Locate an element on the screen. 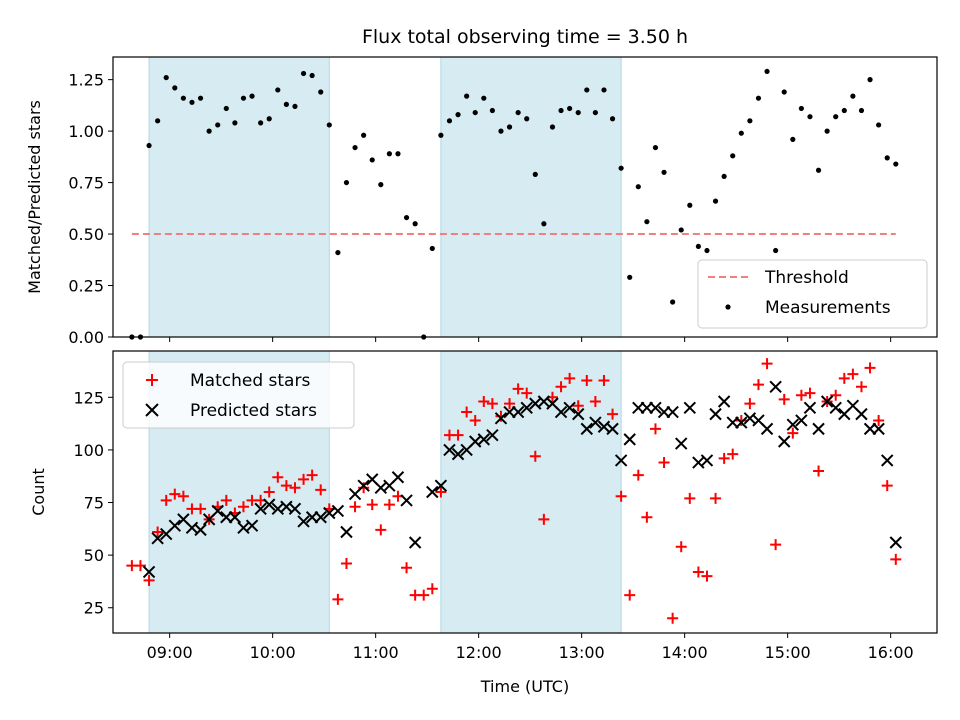  legend-threshold-label: Threshold is located at coordinates (806, 278).